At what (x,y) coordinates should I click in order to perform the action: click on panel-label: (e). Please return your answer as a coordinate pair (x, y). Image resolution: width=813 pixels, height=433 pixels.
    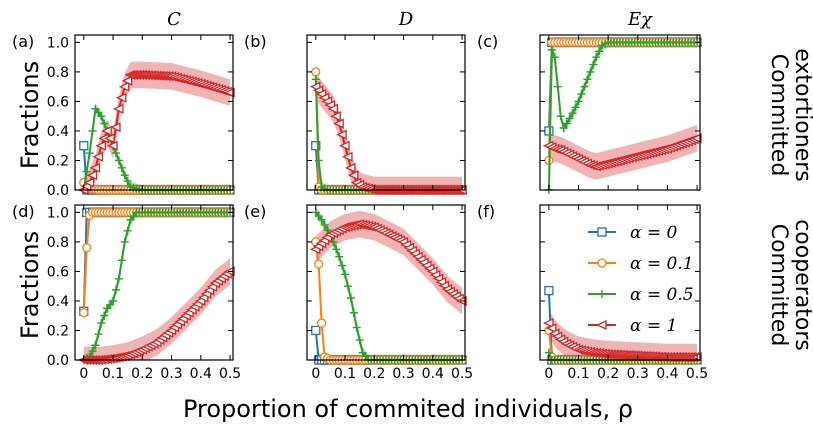
    Looking at the image, I should click on (255, 211).